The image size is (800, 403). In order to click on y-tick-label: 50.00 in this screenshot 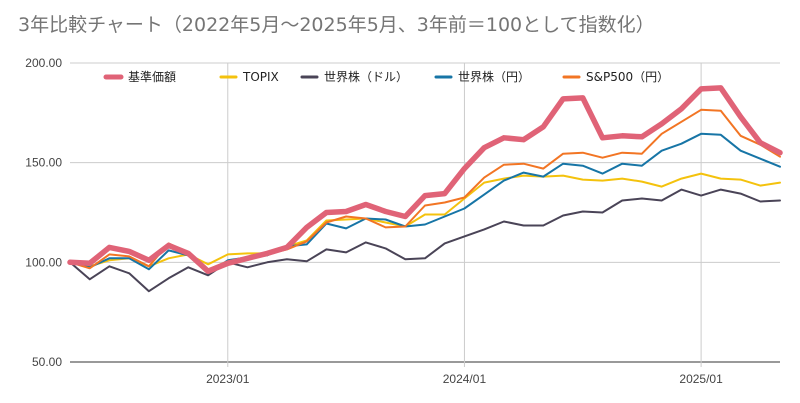, I will do `click(47, 362)`.